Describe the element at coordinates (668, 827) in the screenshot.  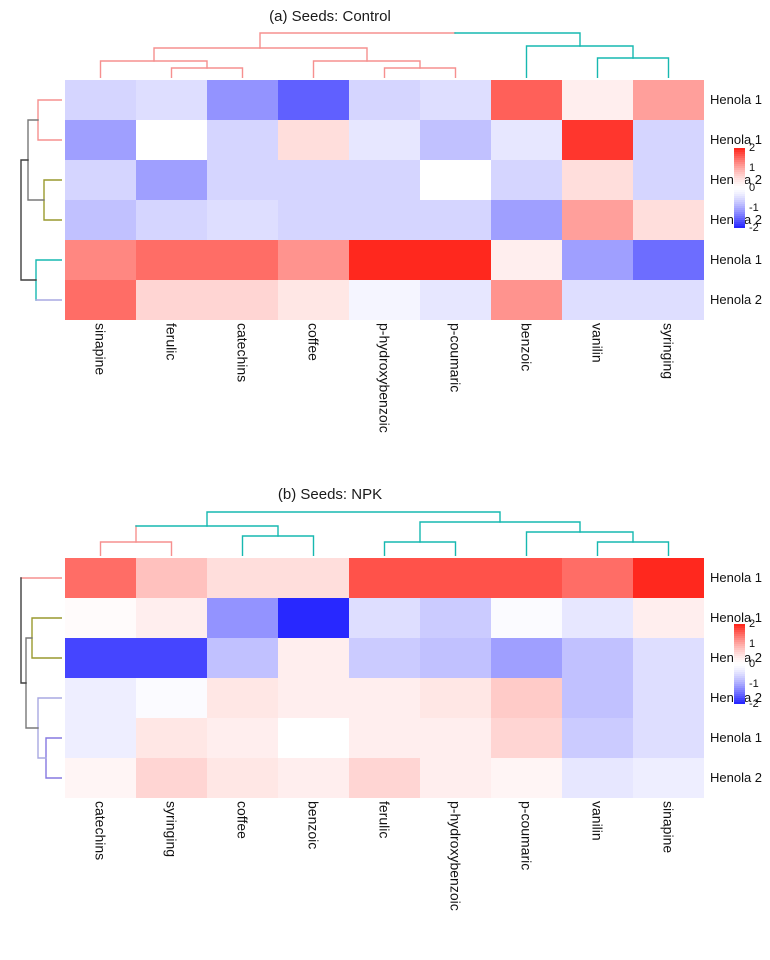
I see `column-label-text: sinapine` at that location.